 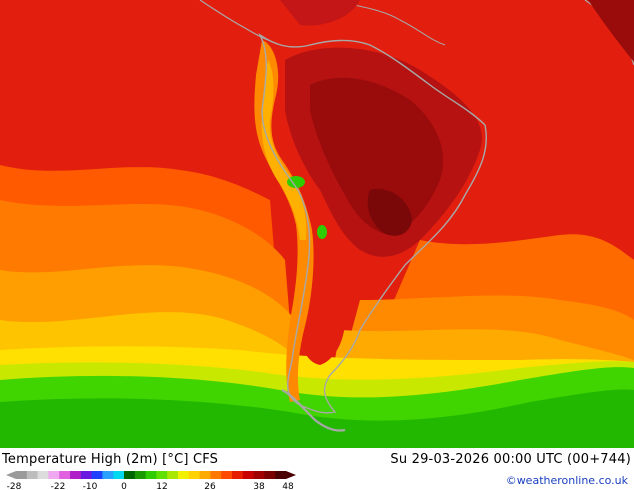 What do you see at coordinates (11, 475) in the screenshot?
I see `scale-arrow-left` at bounding box center [11, 475].